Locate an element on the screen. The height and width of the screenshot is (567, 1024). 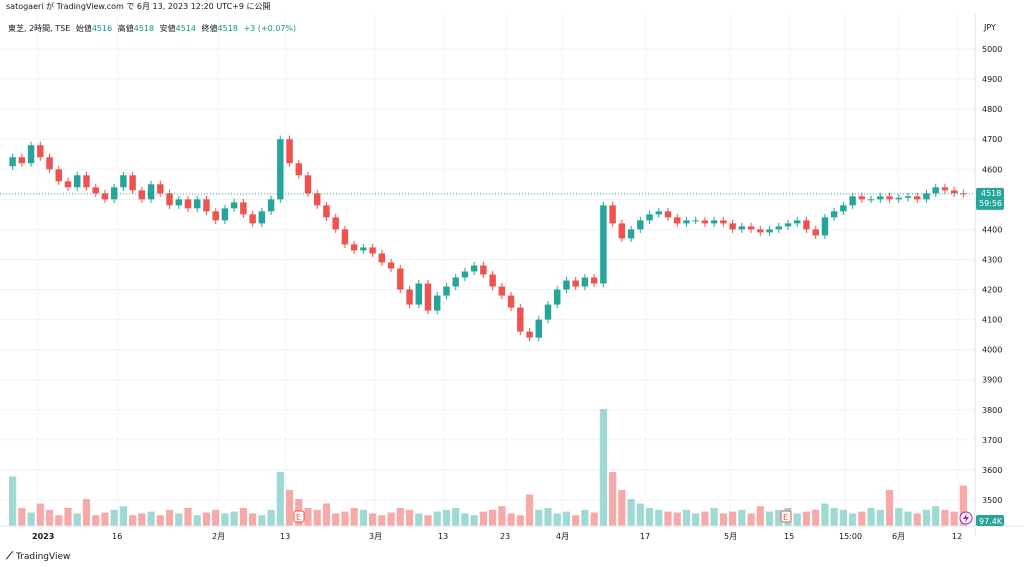
time-tick-label: 15 is located at coordinates (789, 536).